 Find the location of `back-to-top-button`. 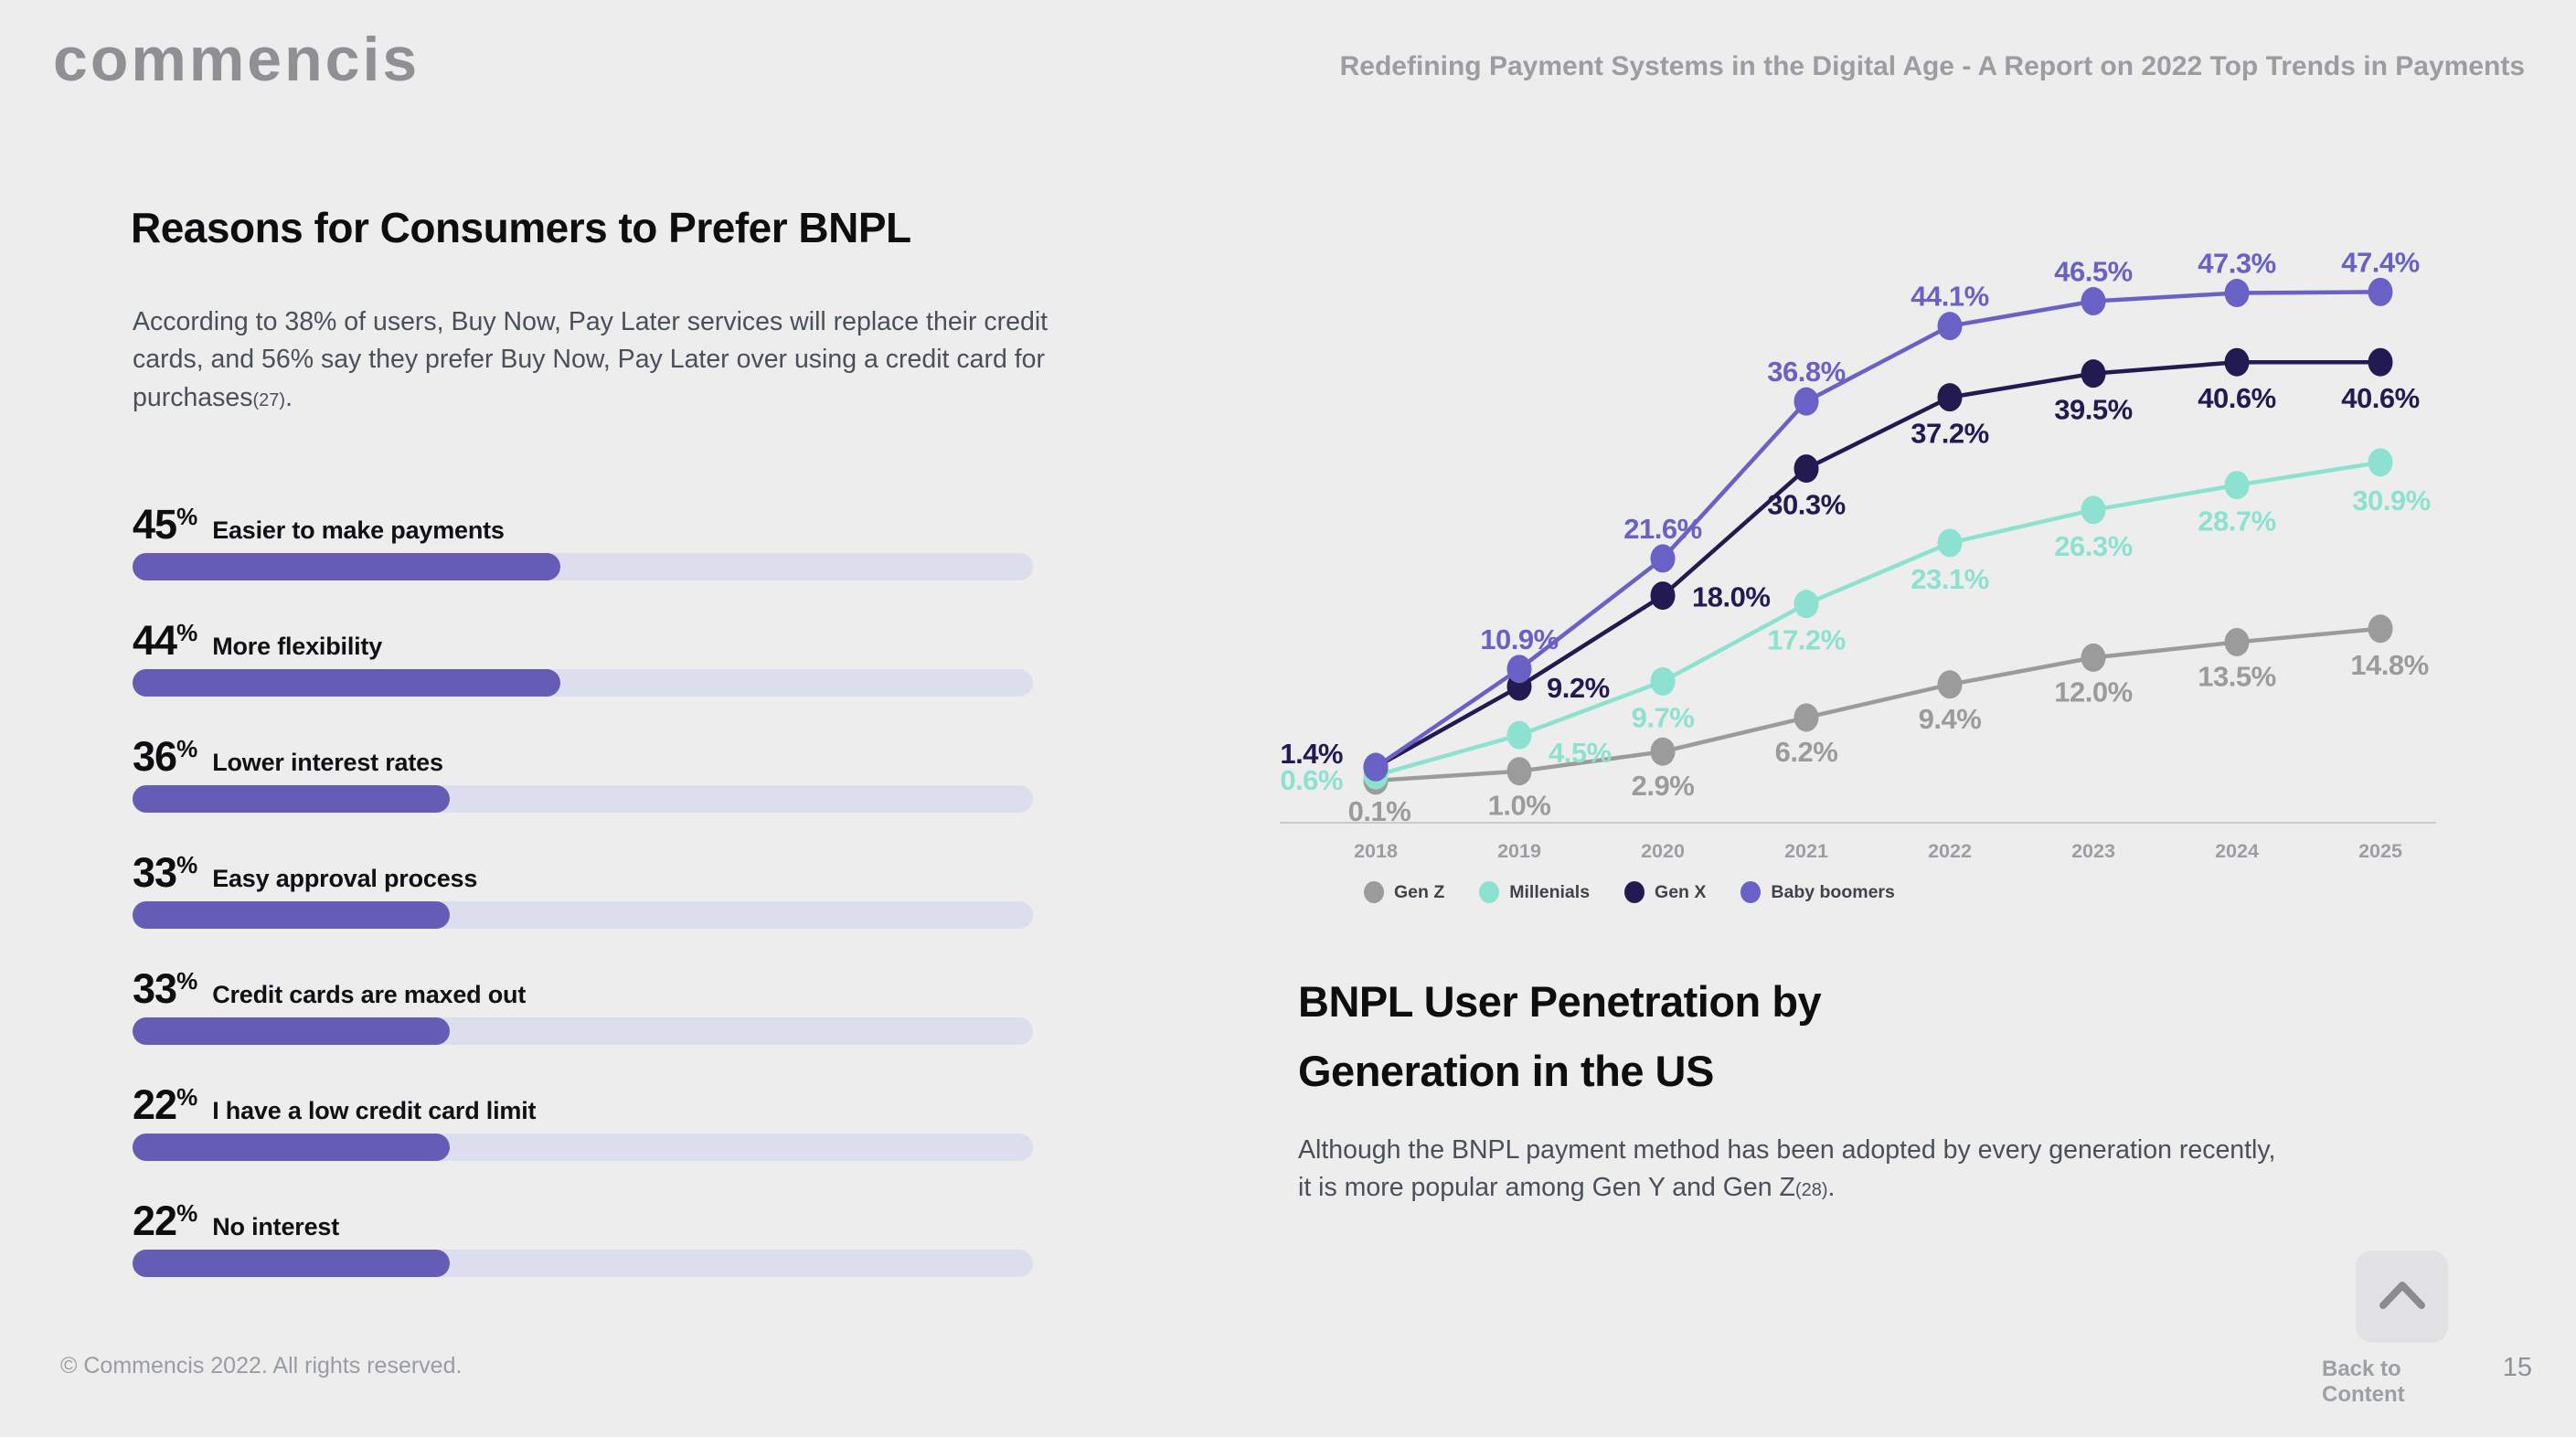

back-to-top-button is located at coordinates (2402, 1297).